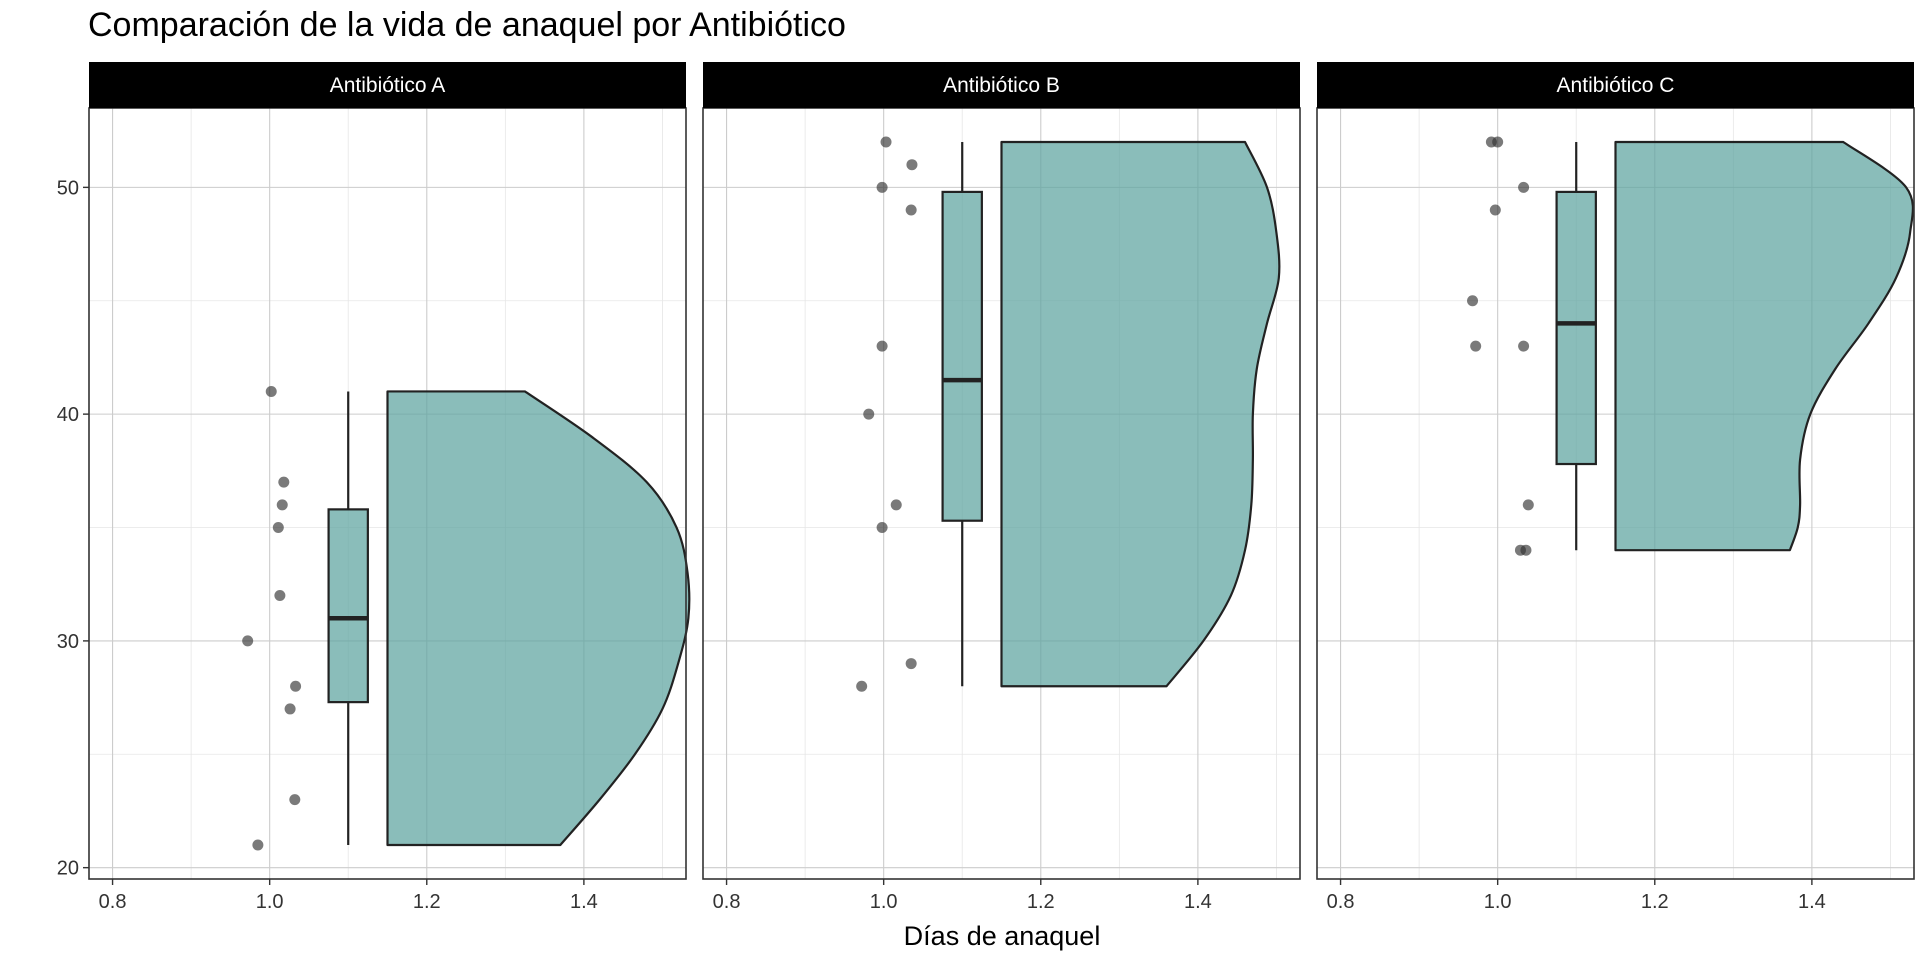 The height and width of the screenshot is (960, 1920). Describe the element at coordinates (68, 869) in the screenshot. I see `y-tick-label-20: 20` at that location.